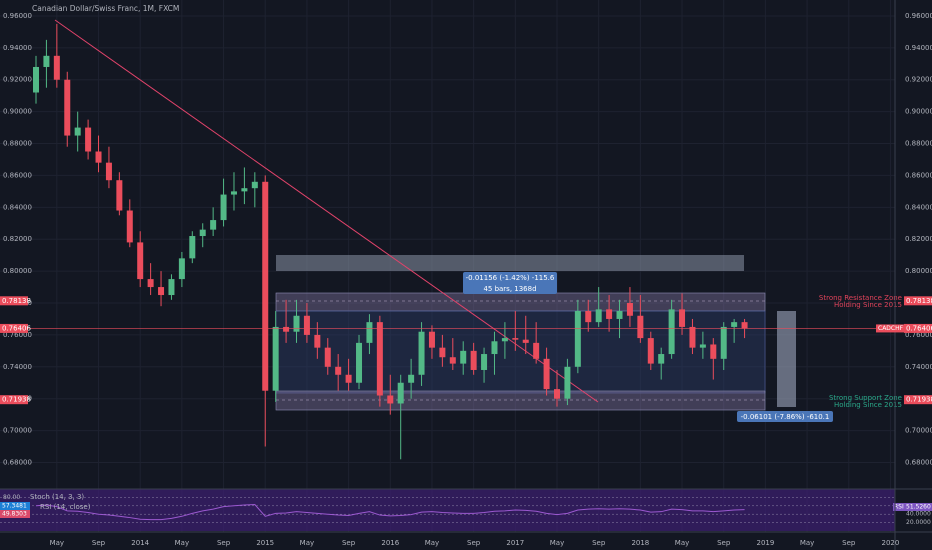  What do you see at coordinates (17, 335) in the screenshot?
I see `y-tick-label-left: 0.76000` at bounding box center [17, 335].